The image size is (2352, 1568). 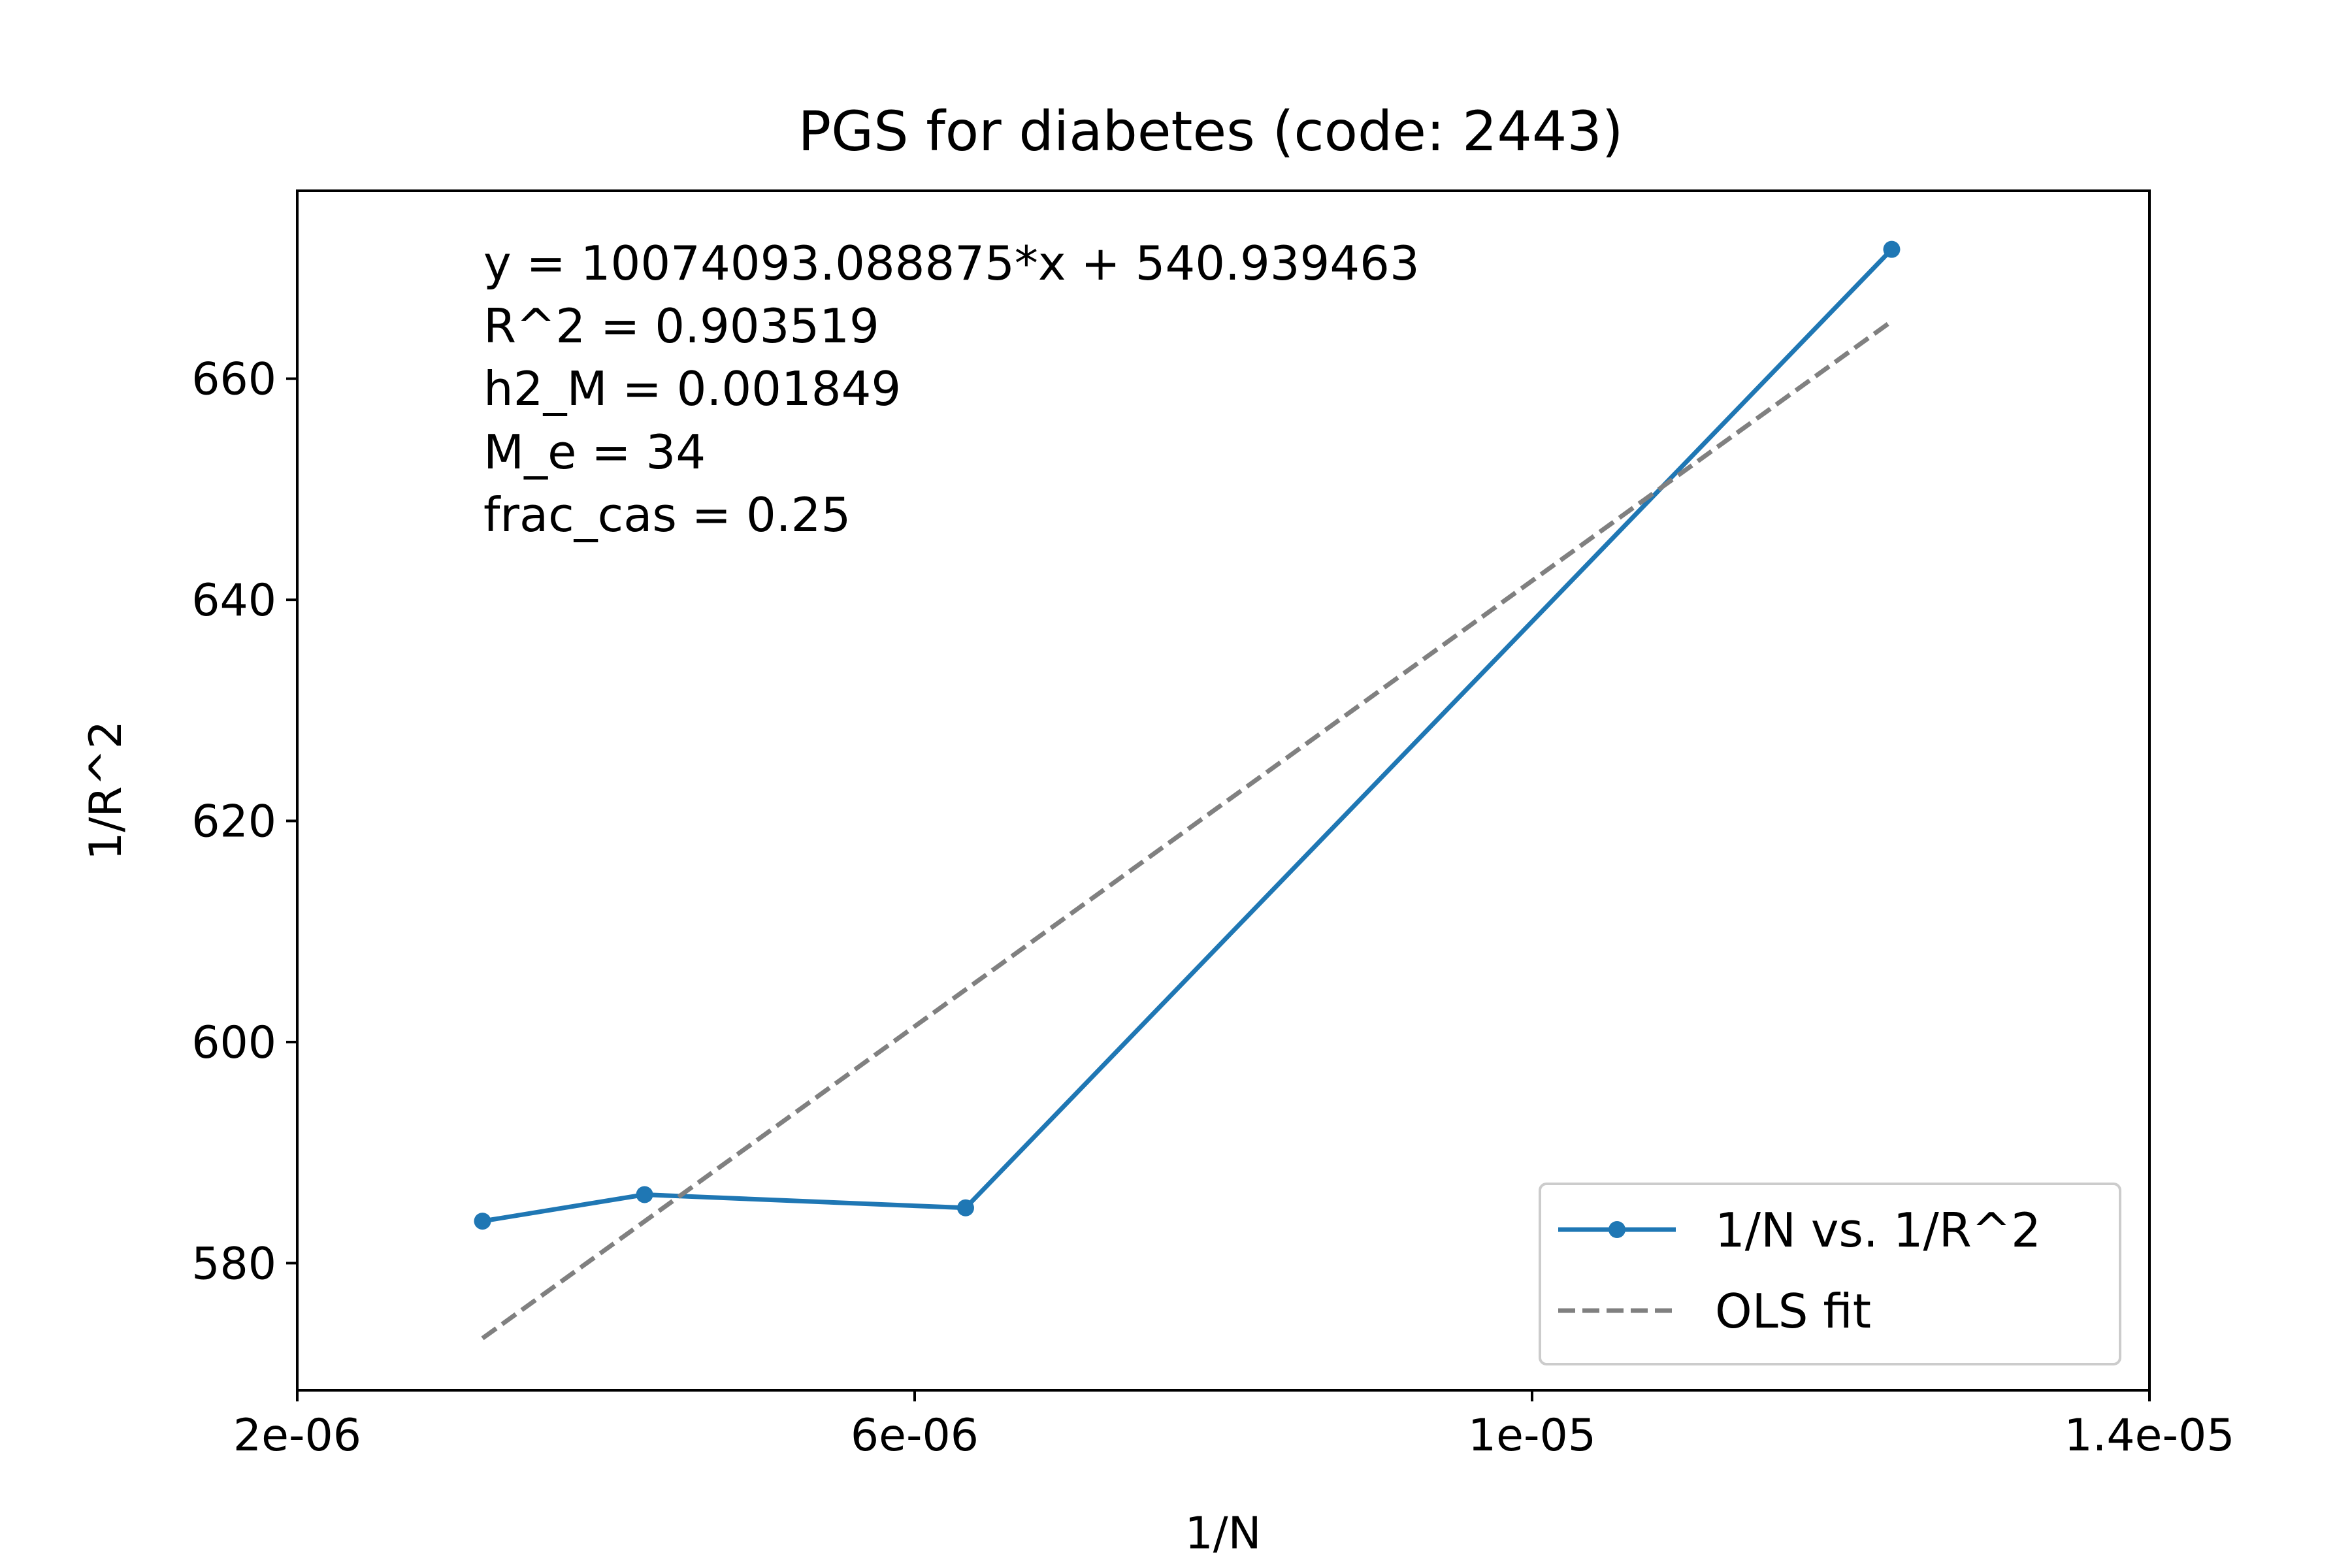 I want to click on x-tick-label: 1.4e-05, so click(x=2149, y=1436).